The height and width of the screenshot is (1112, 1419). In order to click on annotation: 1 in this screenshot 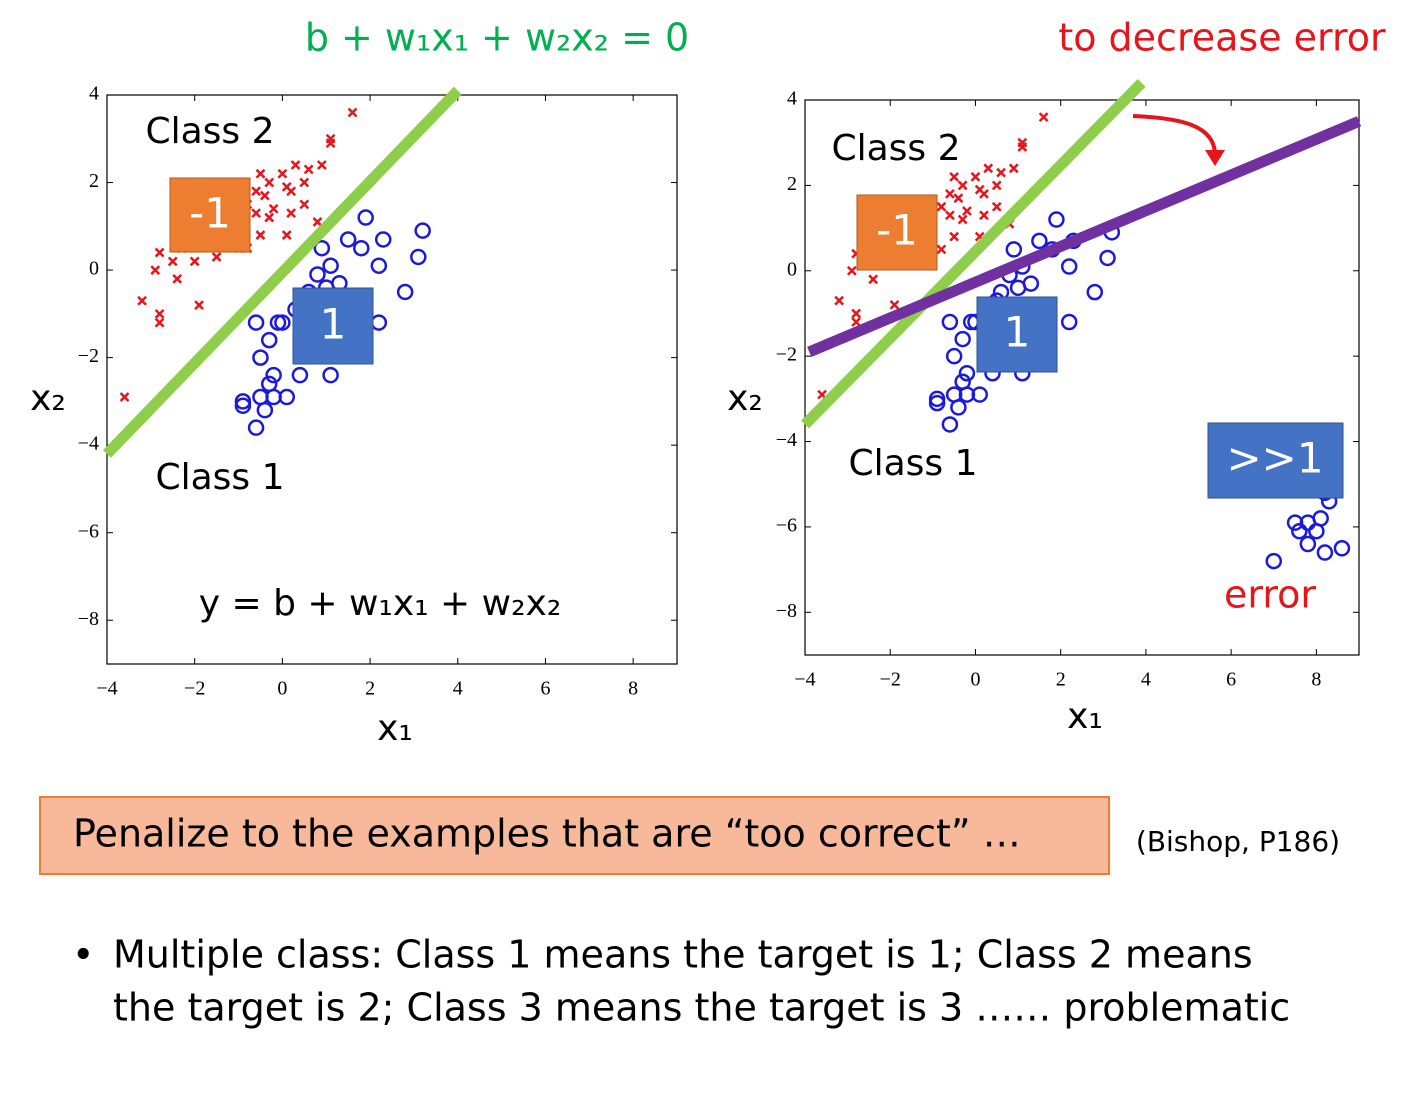, I will do `click(1017, 332)`.